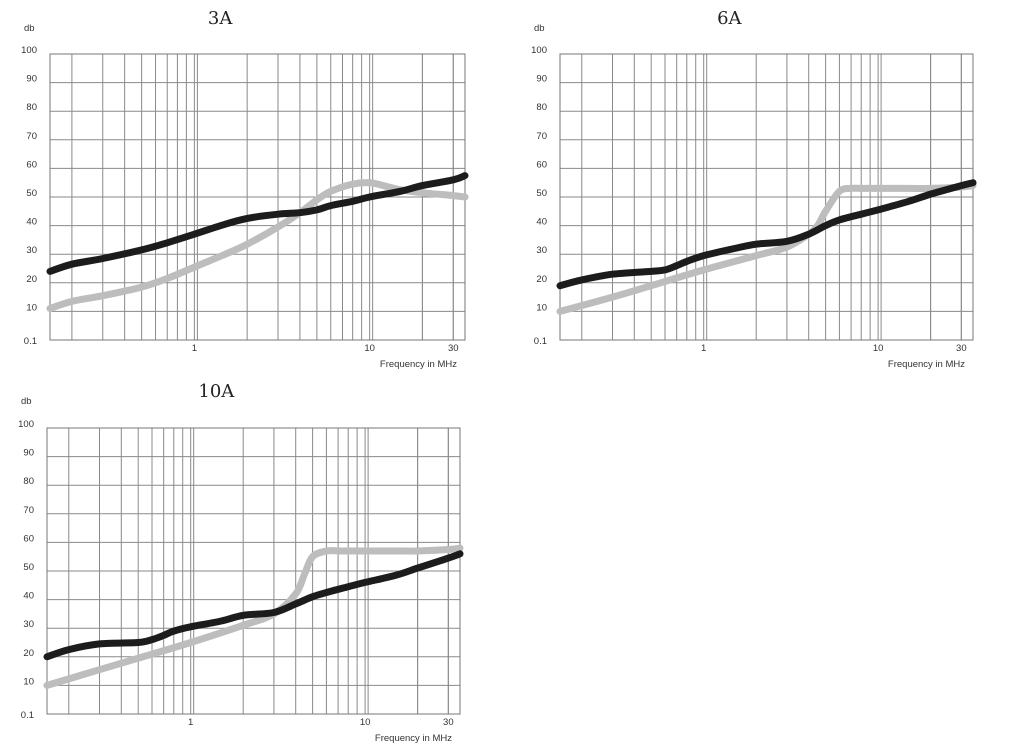  Describe the element at coordinates (220, 18) in the screenshot. I see `chart-title: 3A` at that location.